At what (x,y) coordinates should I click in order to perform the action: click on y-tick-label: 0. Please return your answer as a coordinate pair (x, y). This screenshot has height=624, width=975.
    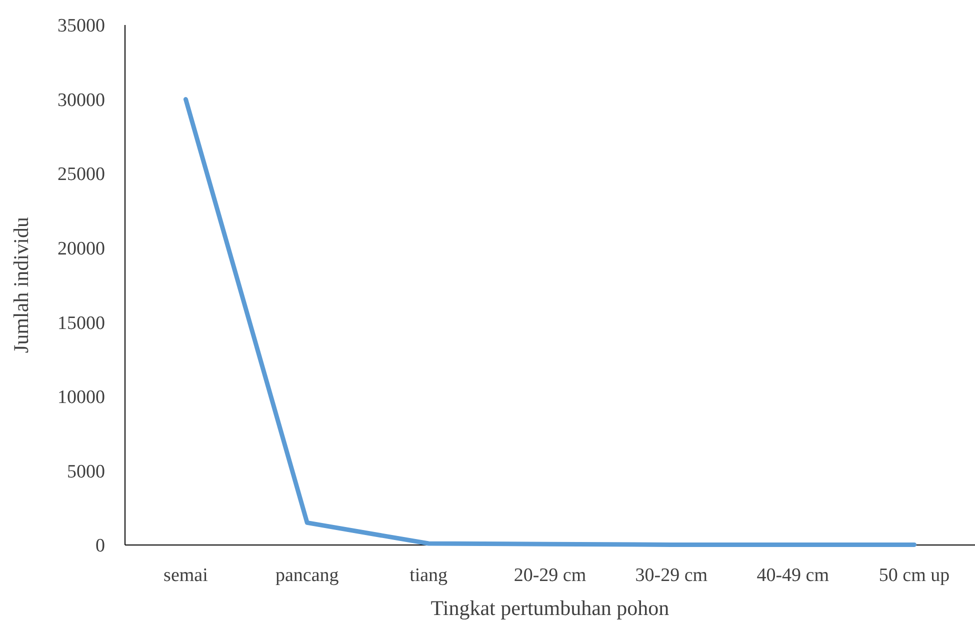
    Looking at the image, I should click on (100, 546).